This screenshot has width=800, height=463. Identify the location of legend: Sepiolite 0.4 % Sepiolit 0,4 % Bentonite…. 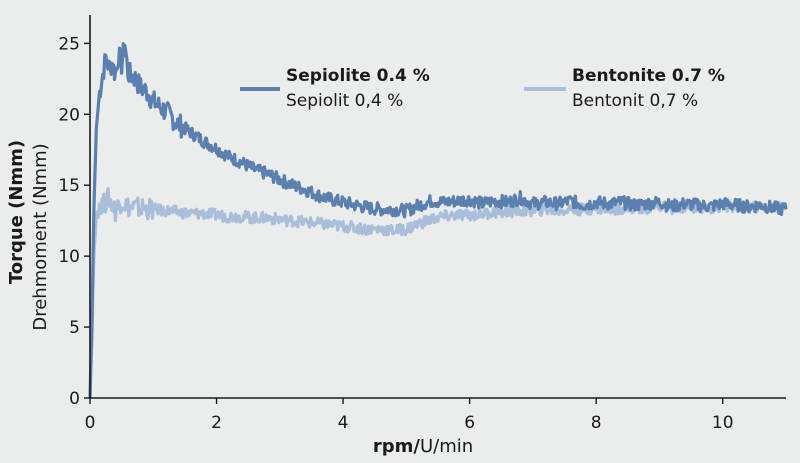
(482, 88).